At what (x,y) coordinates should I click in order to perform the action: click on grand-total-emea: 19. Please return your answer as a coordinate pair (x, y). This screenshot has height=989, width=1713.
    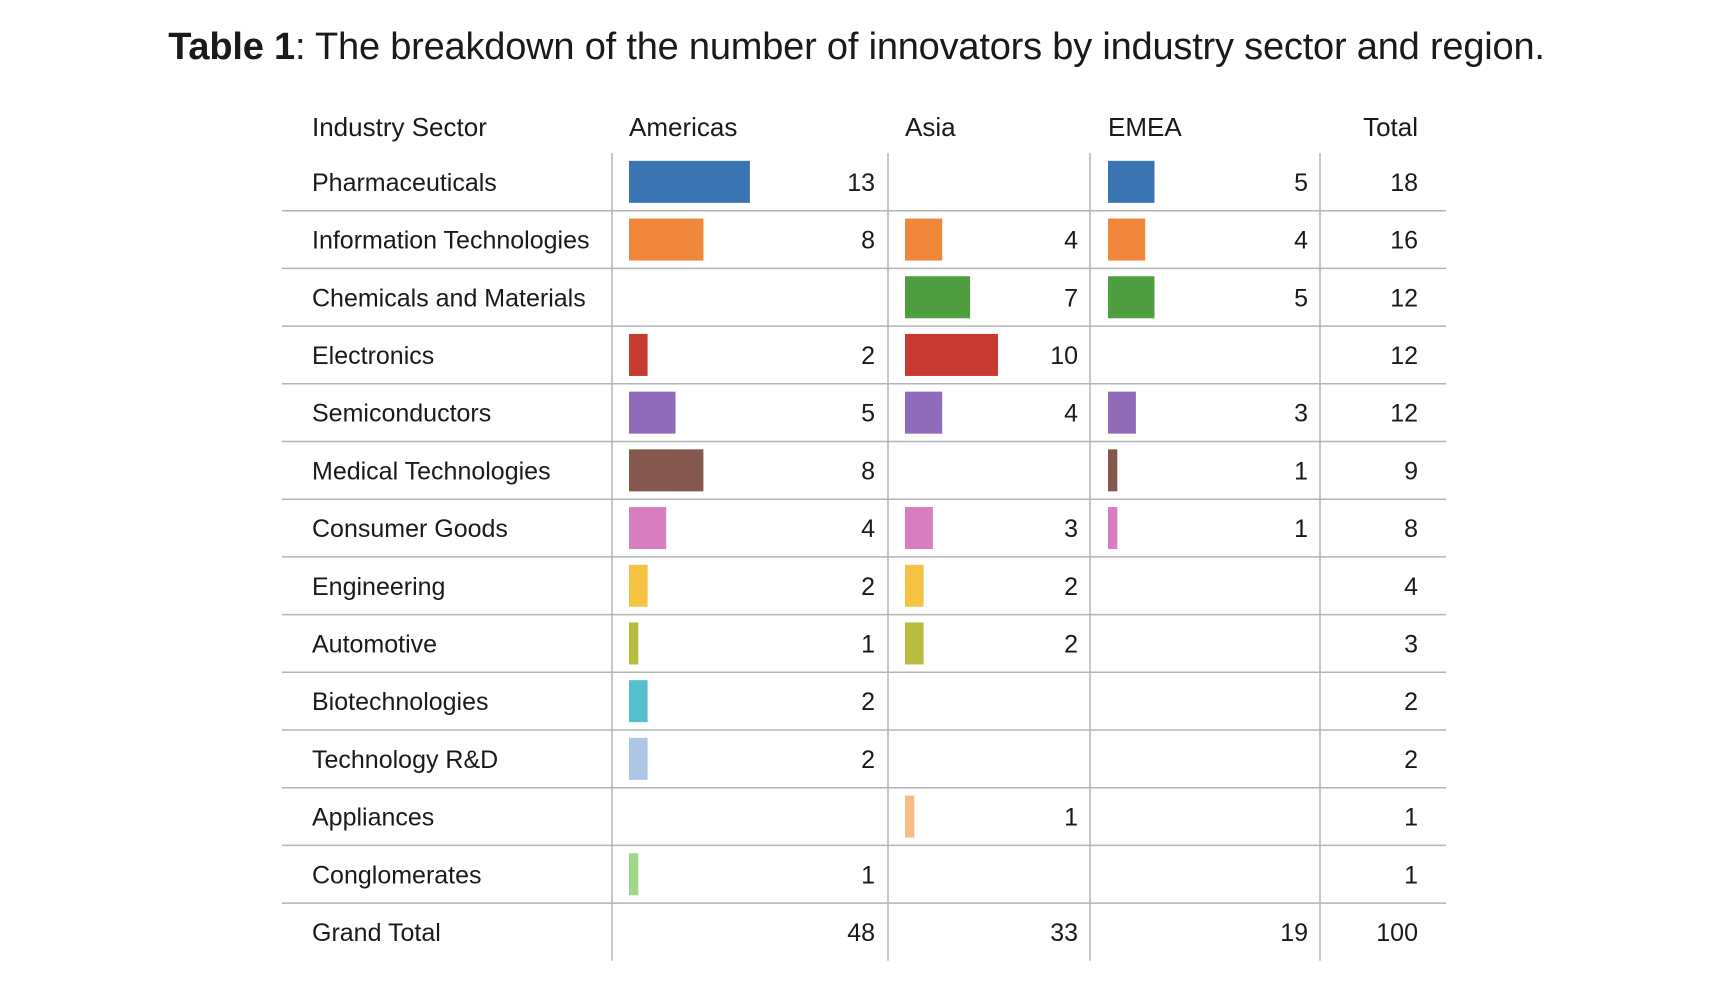
    Looking at the image, I should click on (1294, 933).